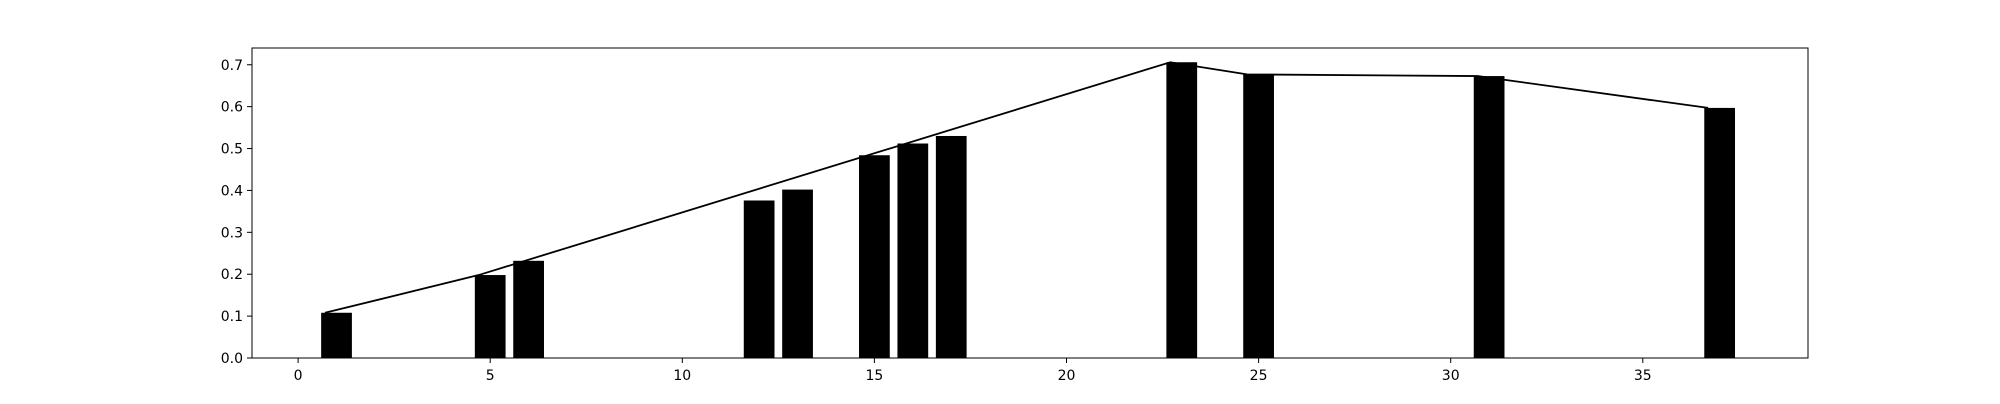 The image size is (2000, 404). What do you see at coordinates (232, 233) in the screenshot?
I see `y-tick-label-3: 0.3` at bounding box center [232, 233].